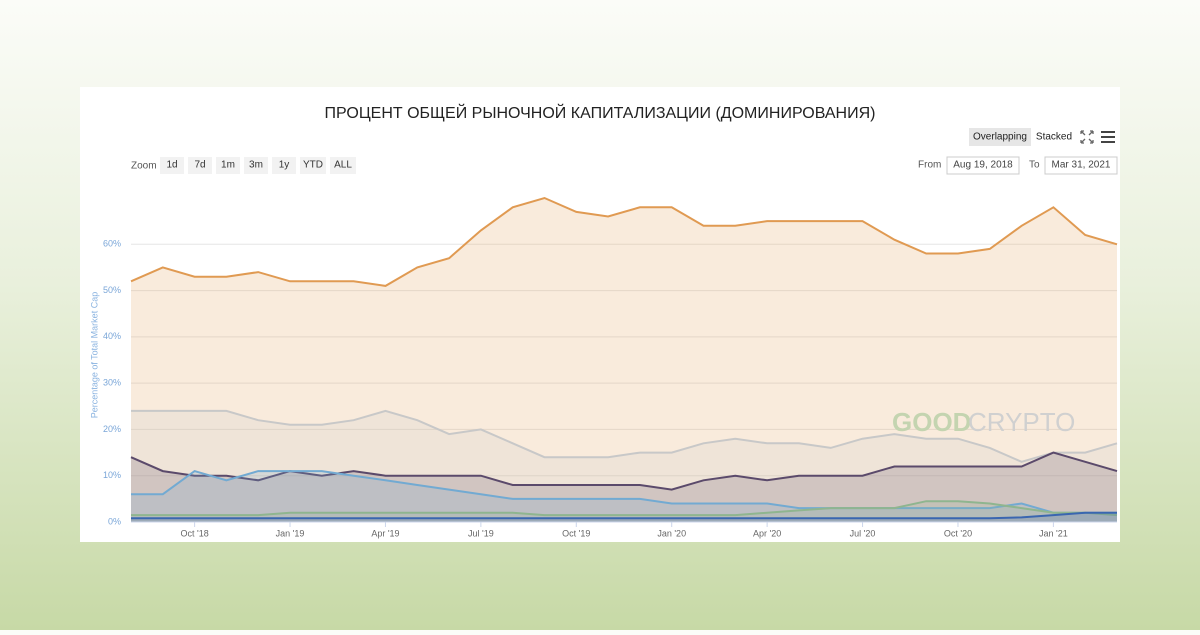 The height and width of the screenshot is (635, 1200). I want to click on y-tick-label: 60%, so click(112, 244).